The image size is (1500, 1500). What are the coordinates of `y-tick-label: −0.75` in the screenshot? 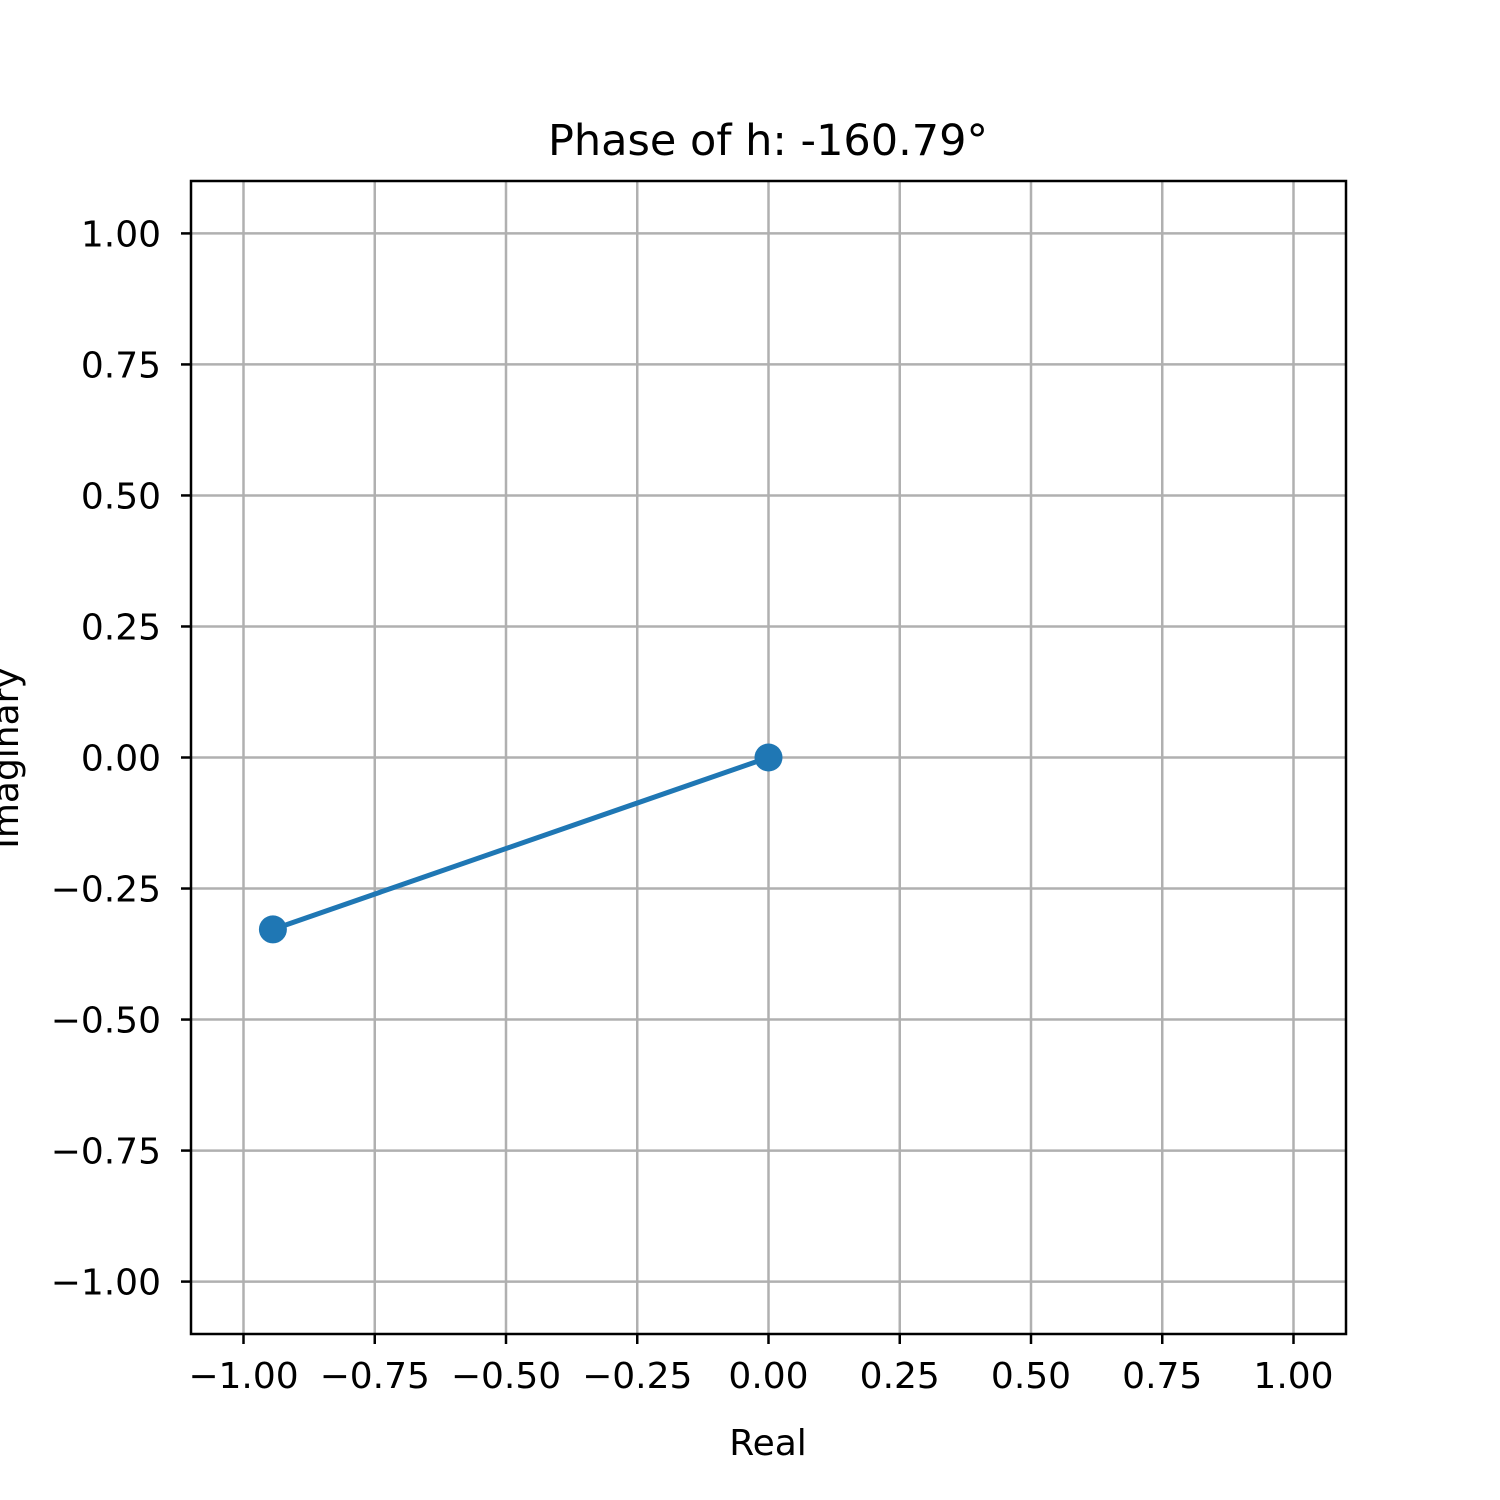 It's located at (106, 1152).